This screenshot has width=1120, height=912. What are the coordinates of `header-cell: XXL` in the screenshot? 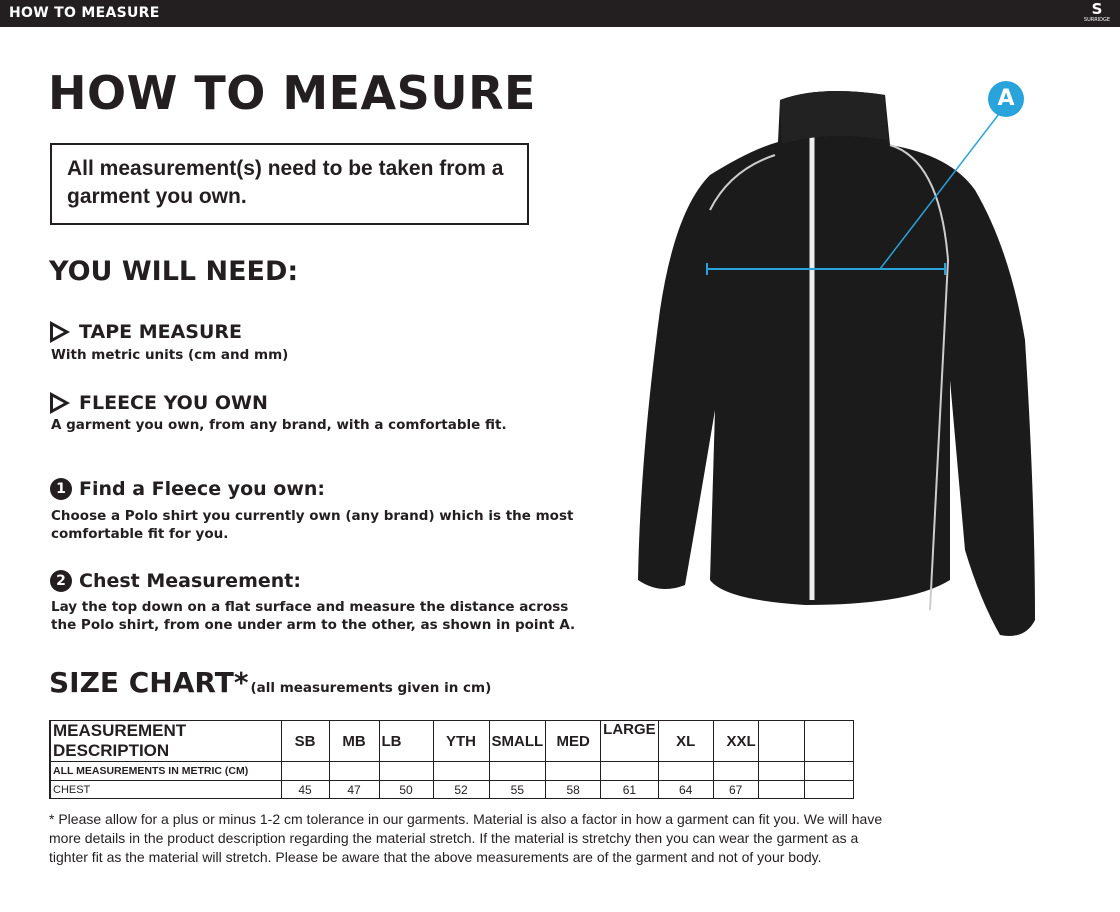 It's located at (735, 741).